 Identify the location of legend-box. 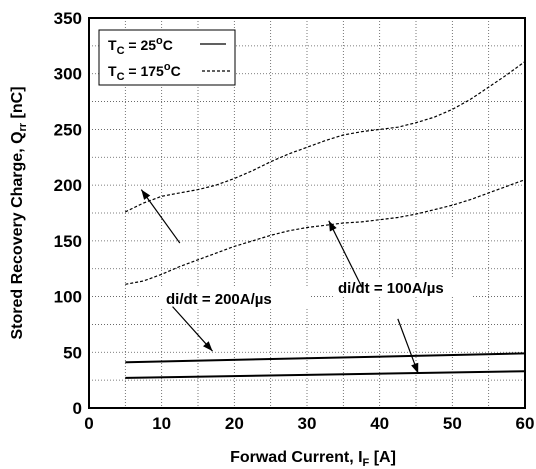
(167, 57).